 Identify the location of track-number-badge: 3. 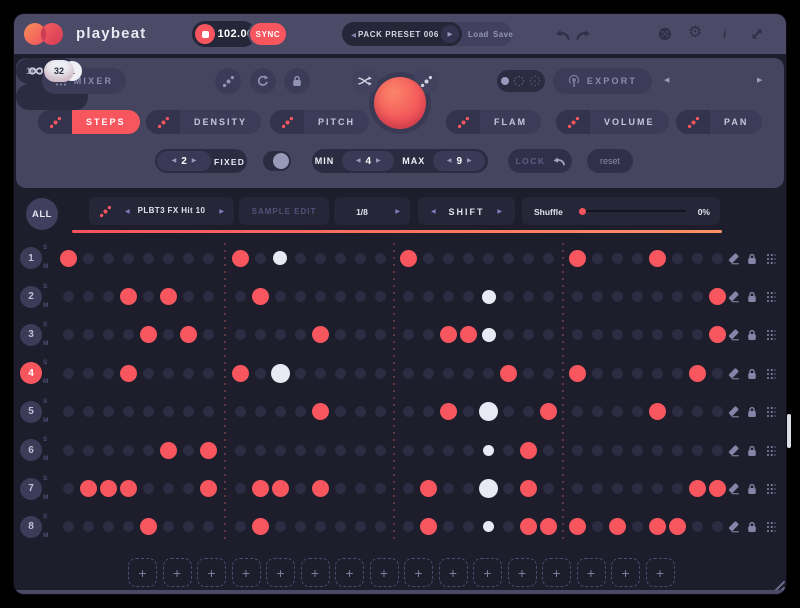
(31, 334).